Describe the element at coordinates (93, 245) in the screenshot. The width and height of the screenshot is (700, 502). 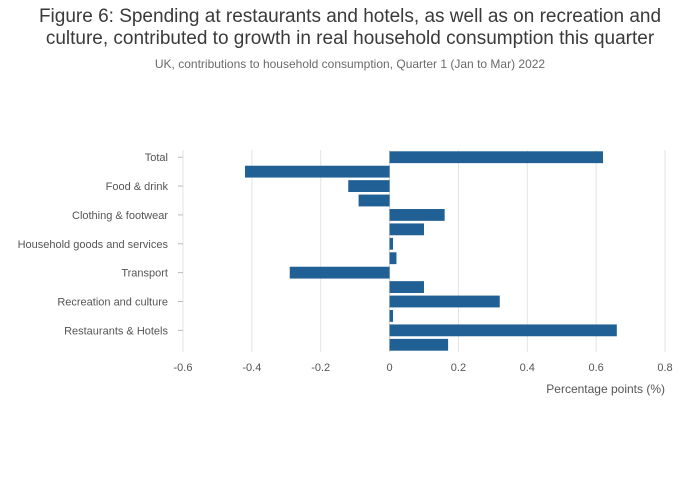
I see `y-tick-label-6: Household goods and services` at that location.